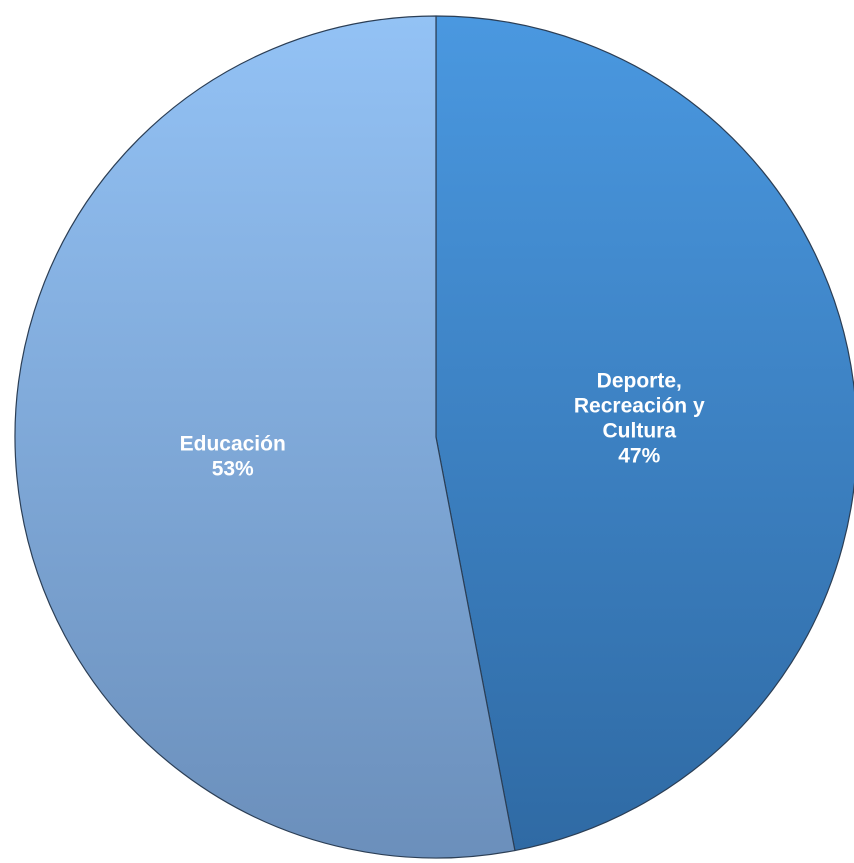 This screenshot has height=863, width=854. Describe the element at coordinates (639, 455) in the screenshot. I see `slice-value-label: 47%` at that location.